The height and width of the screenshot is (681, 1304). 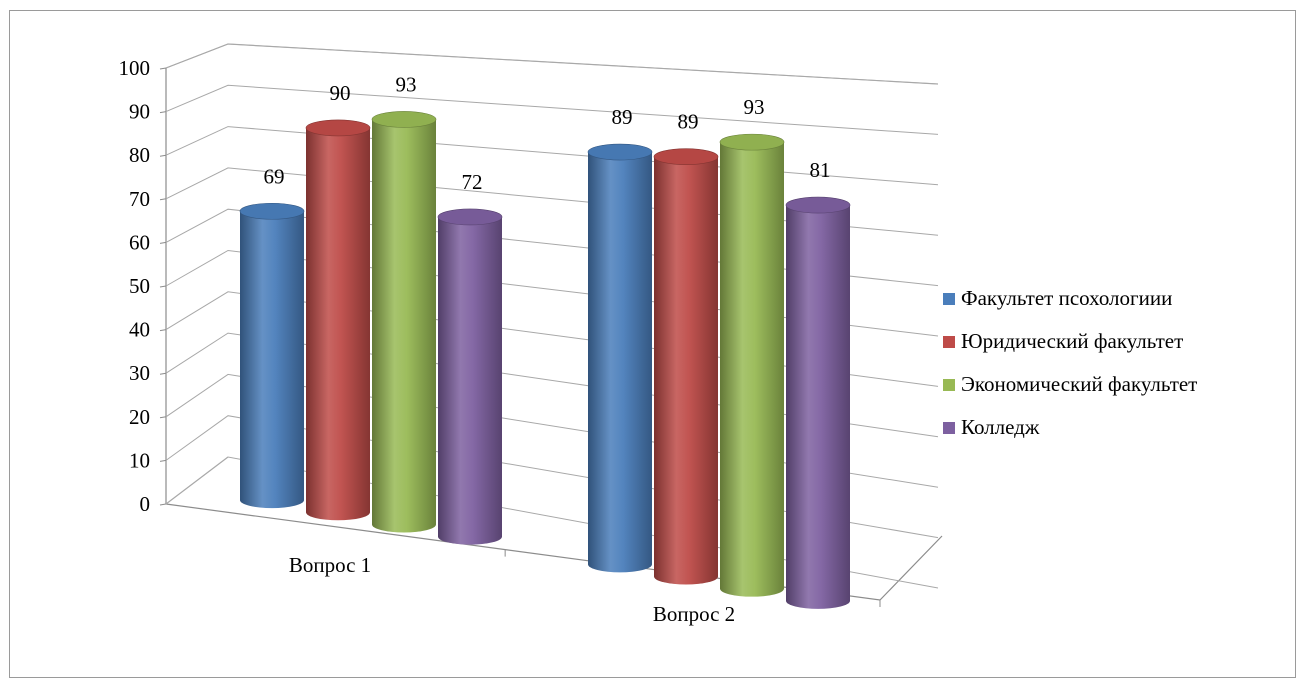 What do you see at coordinates (1067, 298) in the screenshot?
I see `legend-label: Факультет псохологиии` at bounding box center [1067, 298].